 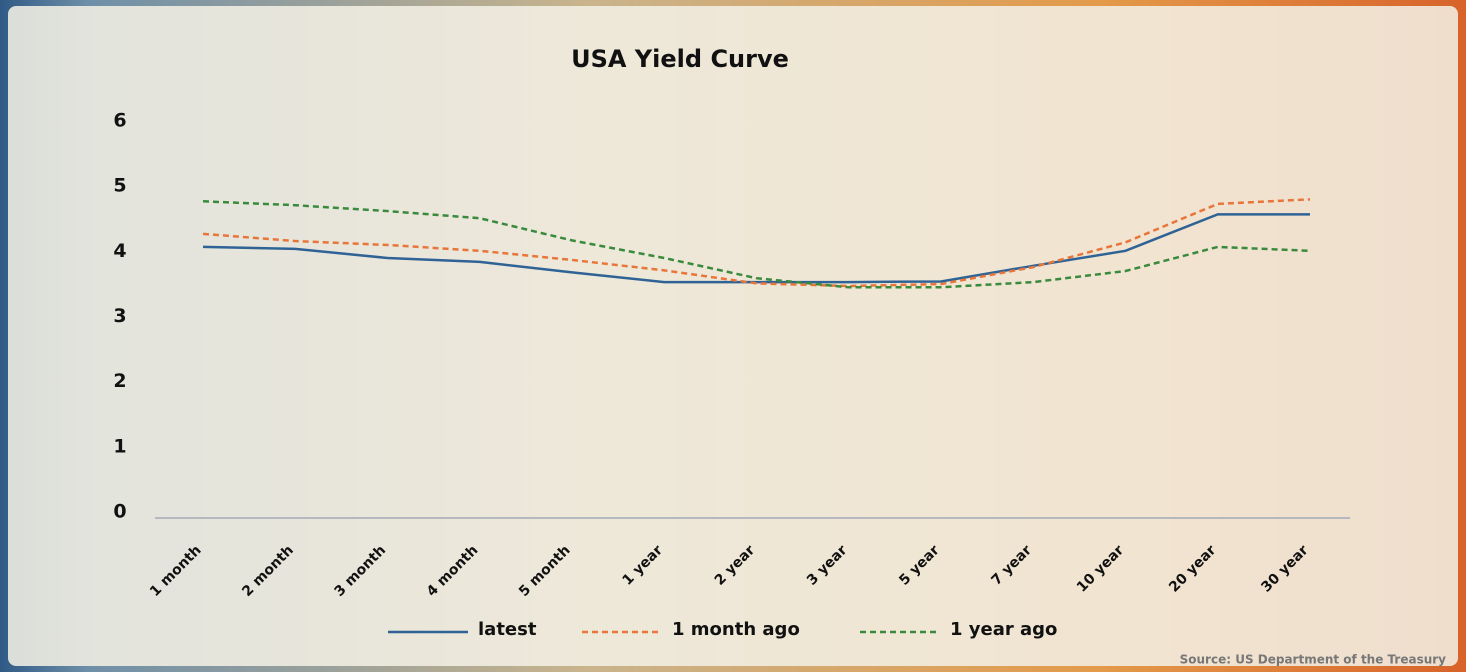 I want to click on y-tick-label: 6, so click(x=119, y=121).